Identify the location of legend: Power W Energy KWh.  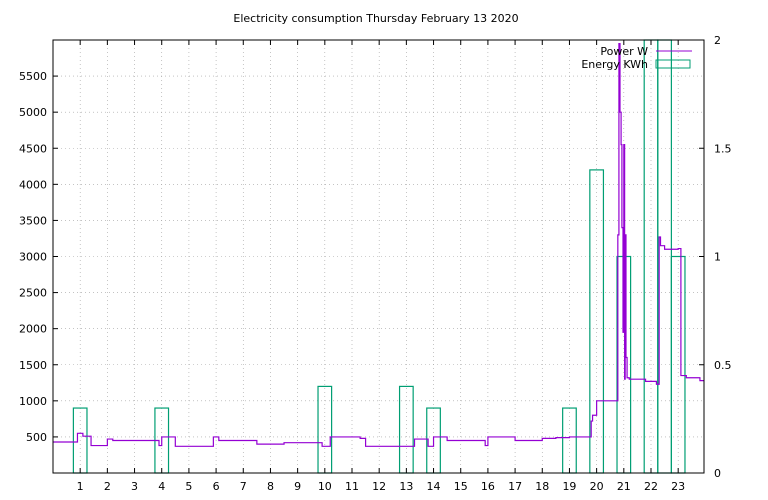
(636, 58).